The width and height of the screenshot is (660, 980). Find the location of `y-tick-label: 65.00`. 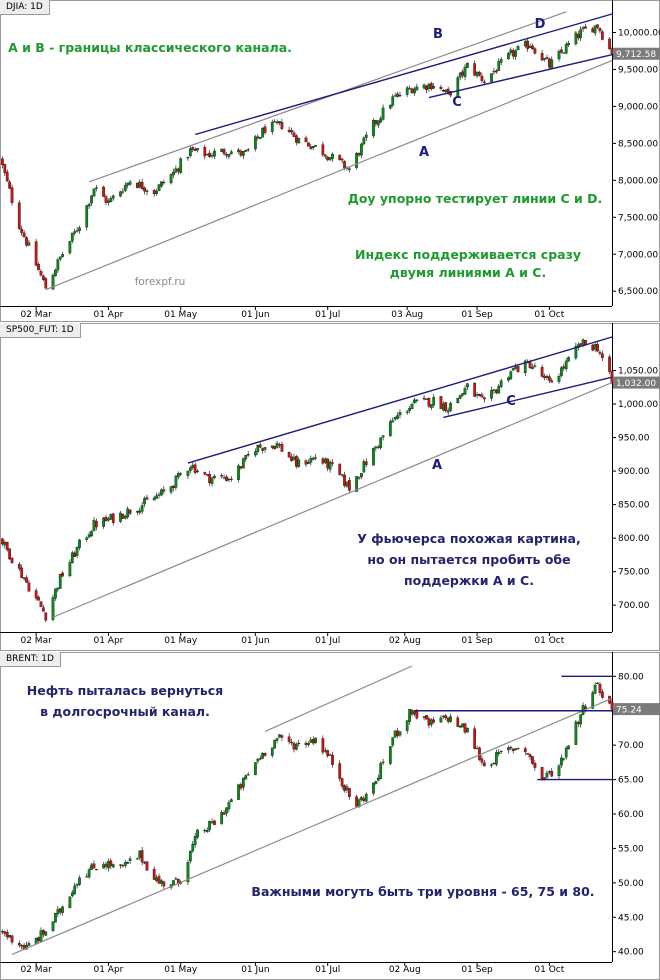

y-tick-label: 65.00 is located at coordinates (631, 781).